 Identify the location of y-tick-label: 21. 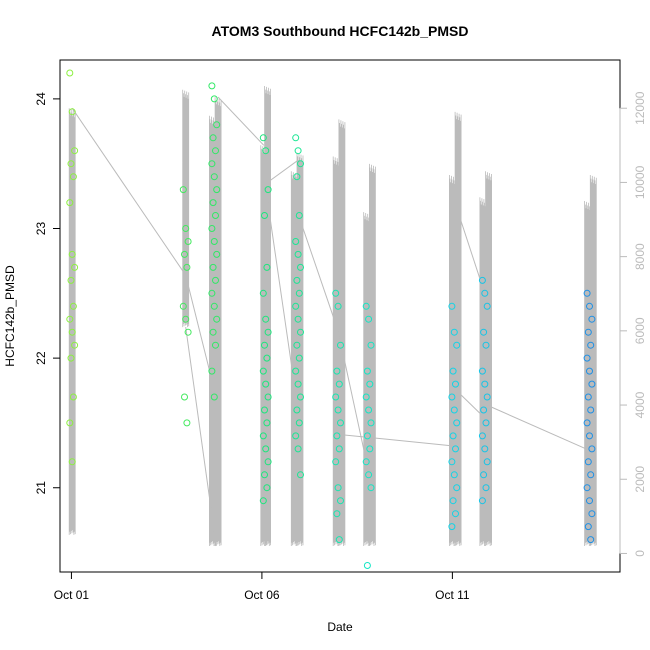
(41, 488).